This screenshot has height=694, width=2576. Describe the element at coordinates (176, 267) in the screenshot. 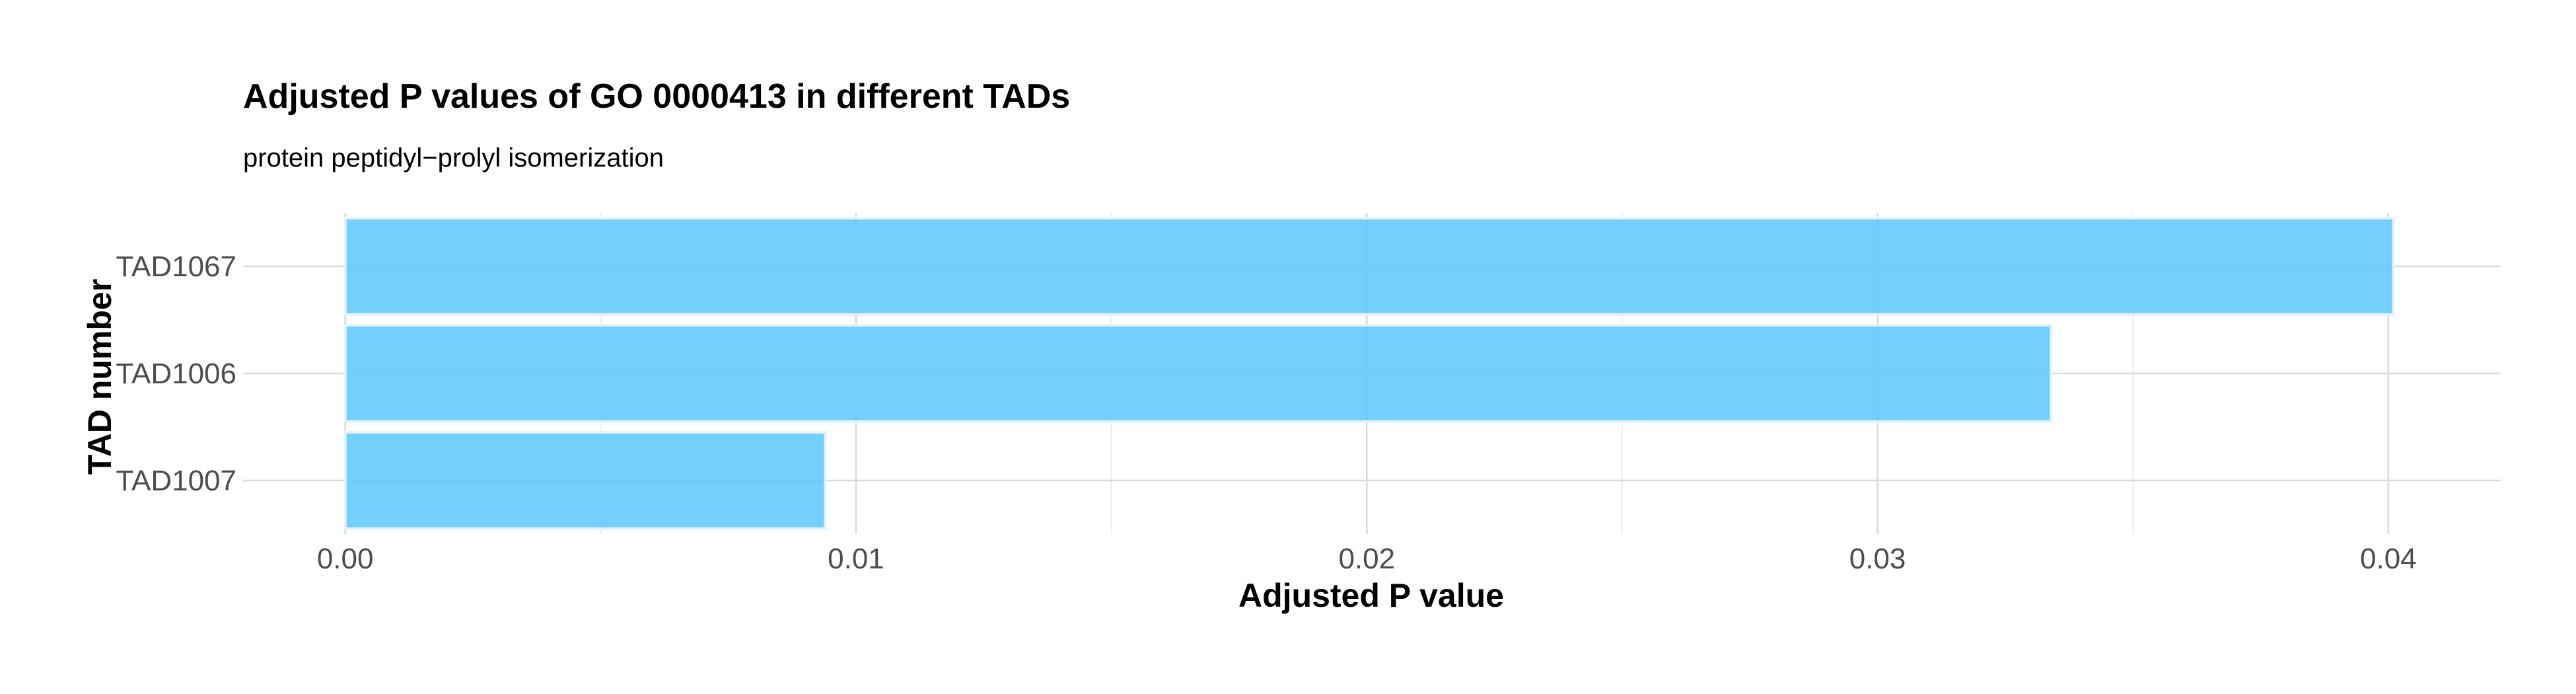

I see `y-tick-label: TAD1067` at that location.